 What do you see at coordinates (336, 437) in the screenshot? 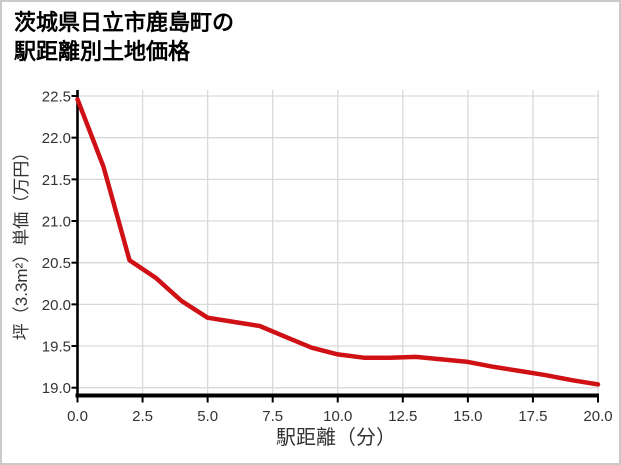
I see `x-axis-title: 駅距離（分）` at bounding box center [336, 437].